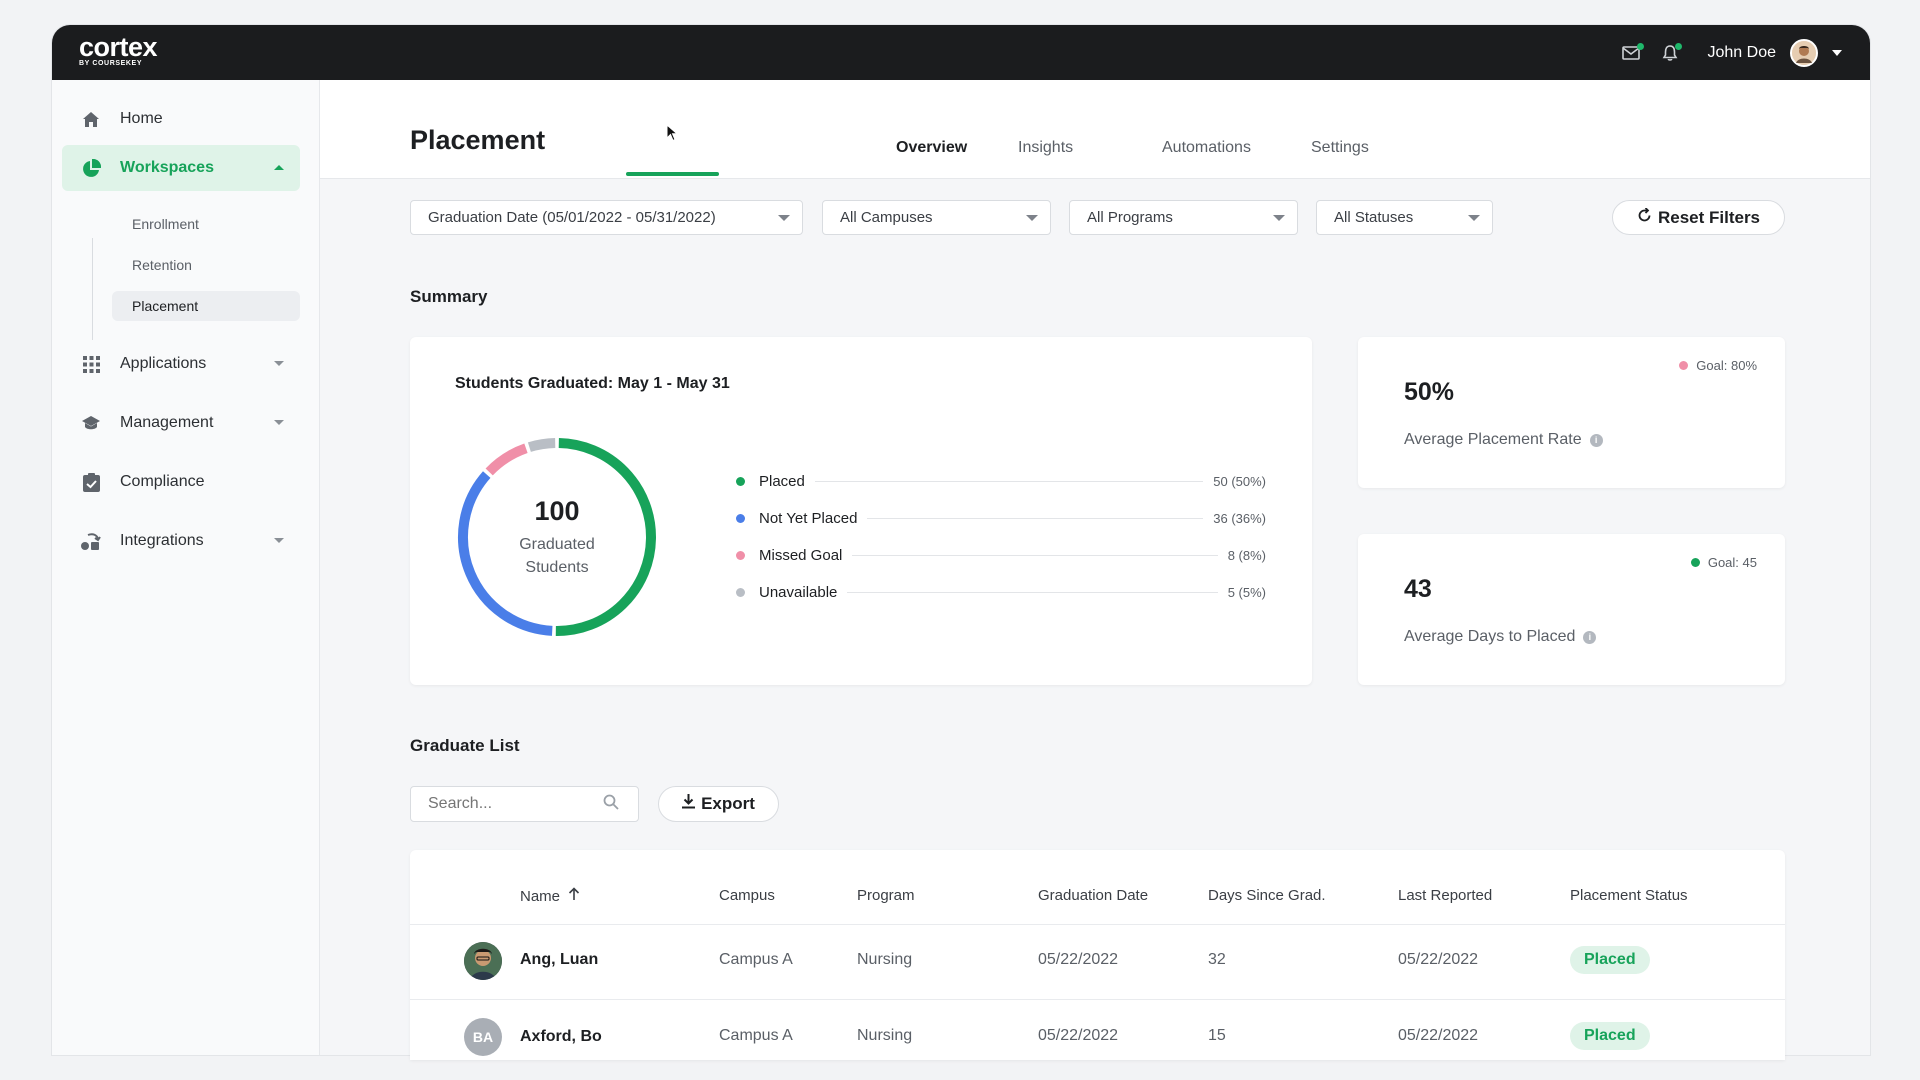 The height and width of the screenshot is (1080, 1920). What do you see at coordinates (279, 167) in the screenshot?
I see `chevron-up-icon` at bounding box center [279, 167].